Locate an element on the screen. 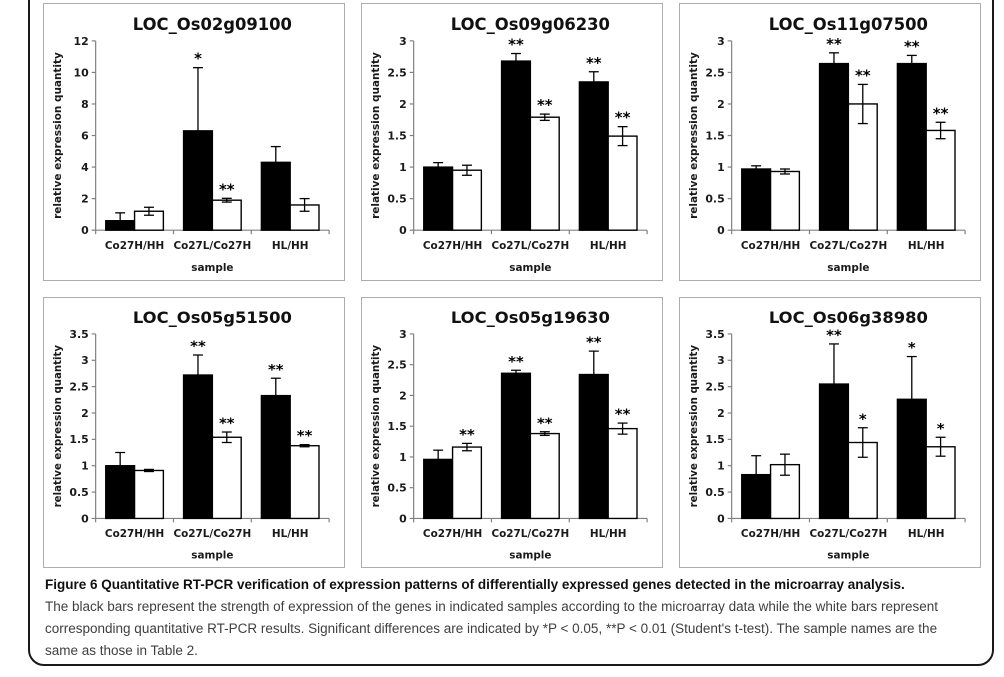 Image resolution: width=1004 pixels, height=677 pixels. y-tick-label: 6 is located at coordinates (85, 135).